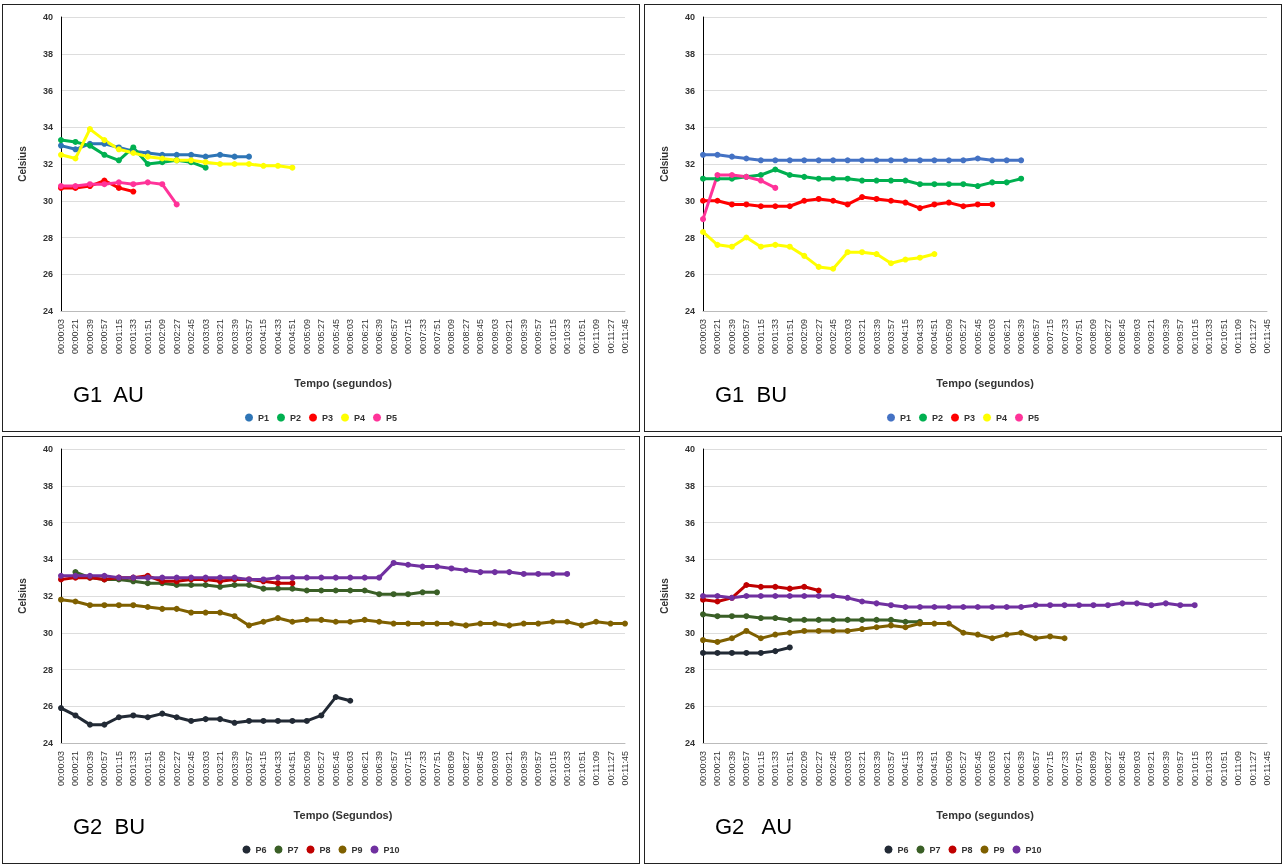 This screenshot has height=864, width=1282. Describe the element at coordinates (689, 596) in the screenshot. I see `y-tick-label: 32` at that location.